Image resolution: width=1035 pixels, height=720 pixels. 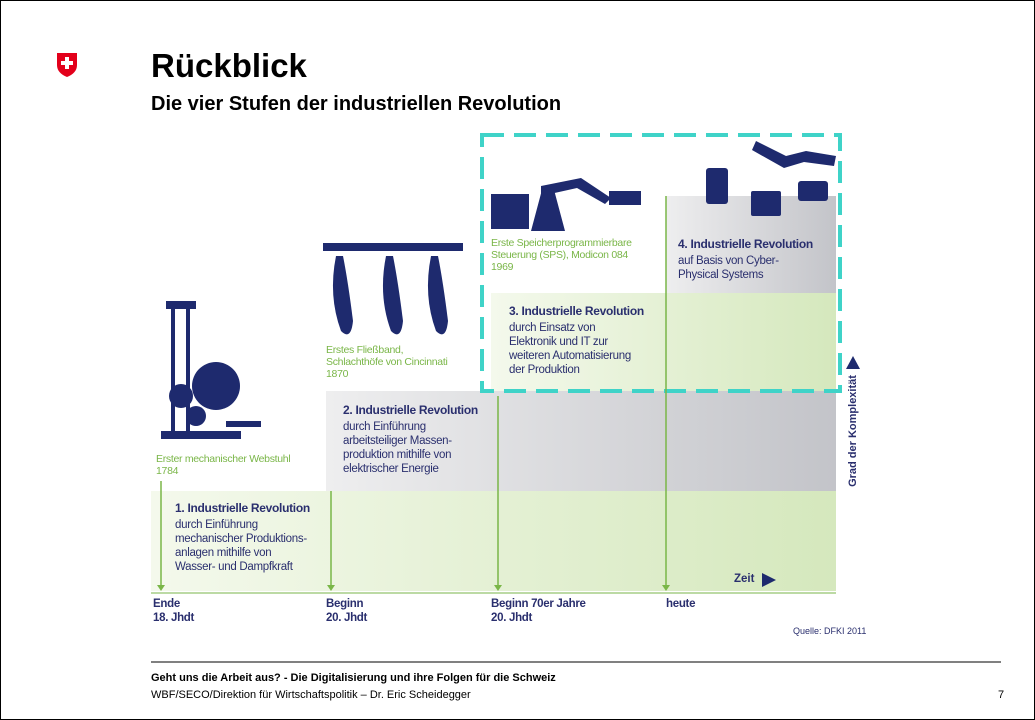 What do you see at coordinates (830, 631) in the screenshot?
I see `source: Quelle: DFKI 2011` at bounding box center [830, 631].